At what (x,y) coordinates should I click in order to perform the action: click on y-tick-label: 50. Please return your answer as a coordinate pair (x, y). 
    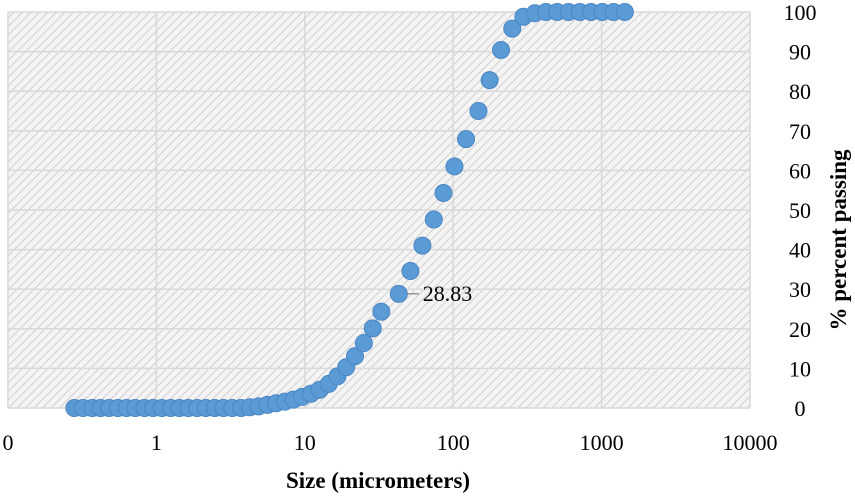
    Looking at the image, I should click on (800, 210).